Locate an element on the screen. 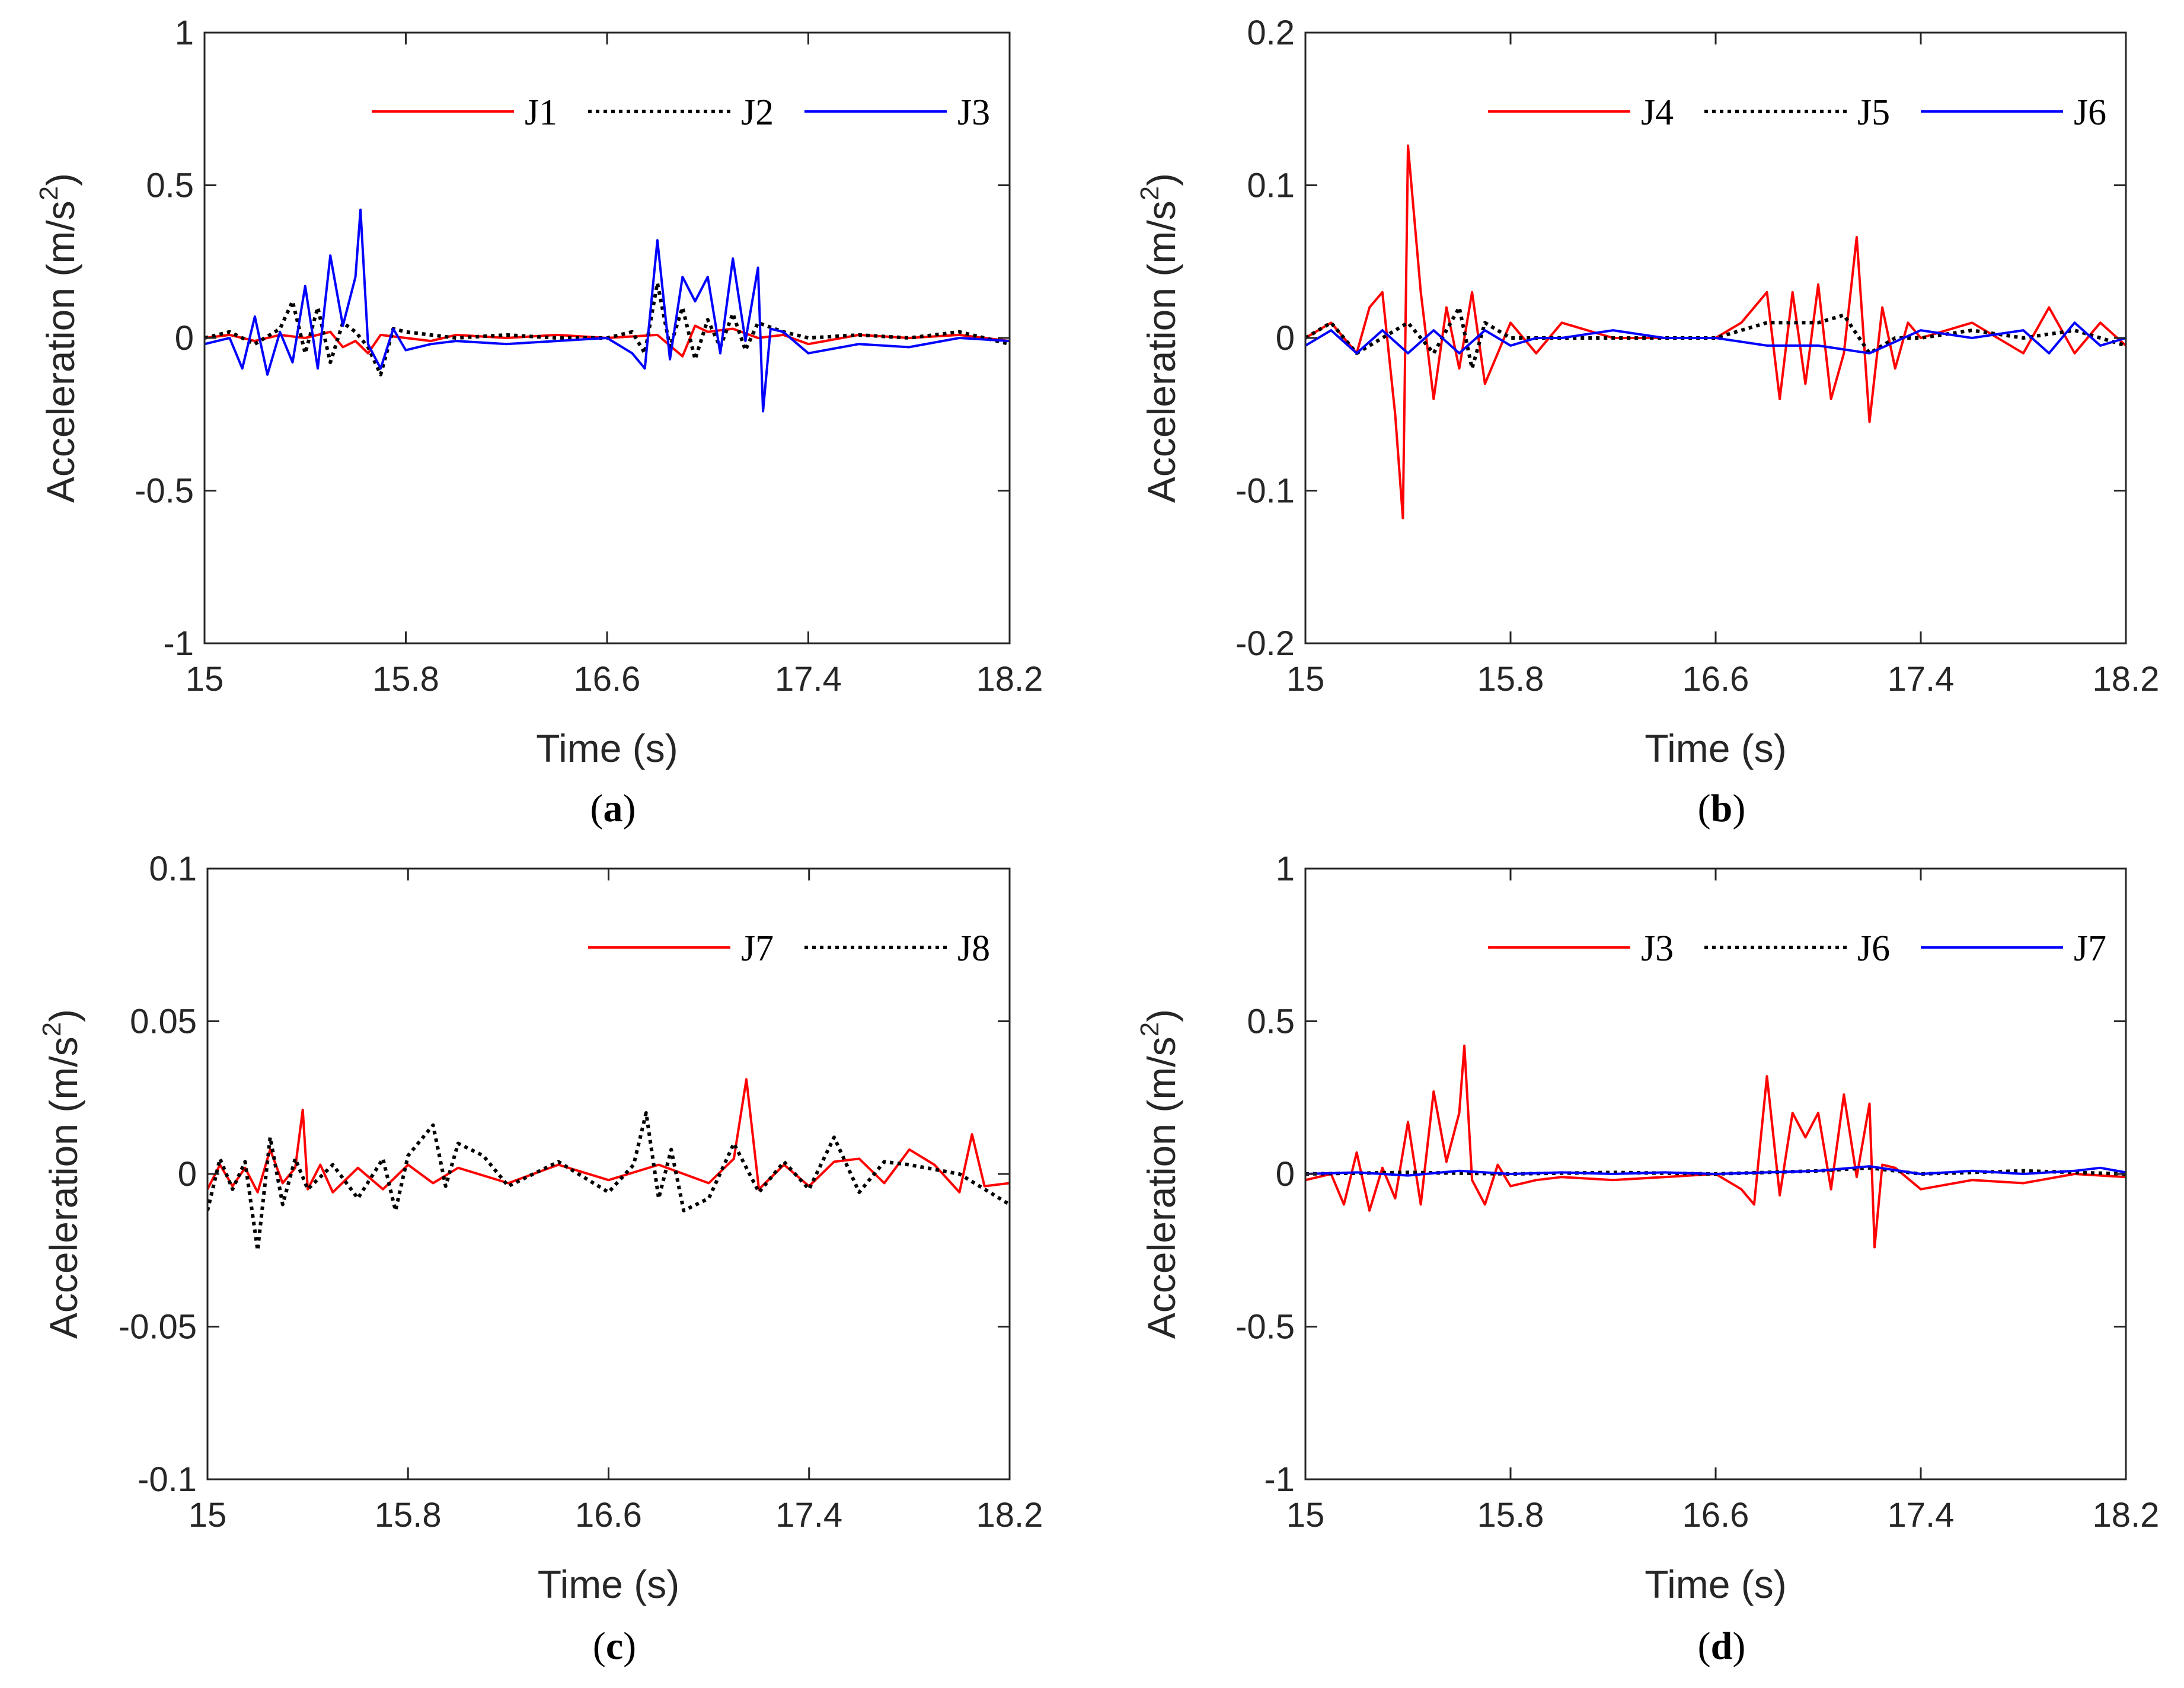 This screenshot has height=1688, width=2184. panel-caption-letter: b is located at coordinates (1722, 808).